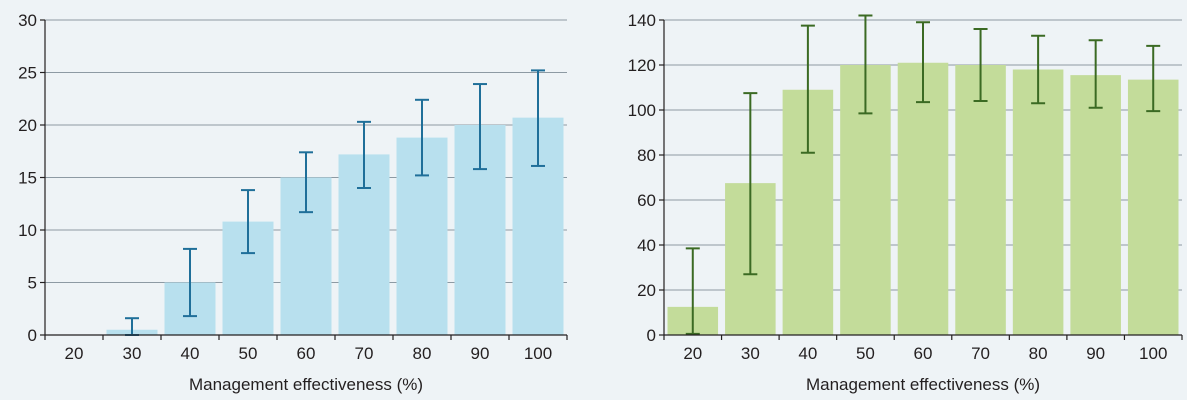 The width and height of the screenshot is (1187, 400). I want to click on chart-2-y-tick-label: 40, so click(646, 245).